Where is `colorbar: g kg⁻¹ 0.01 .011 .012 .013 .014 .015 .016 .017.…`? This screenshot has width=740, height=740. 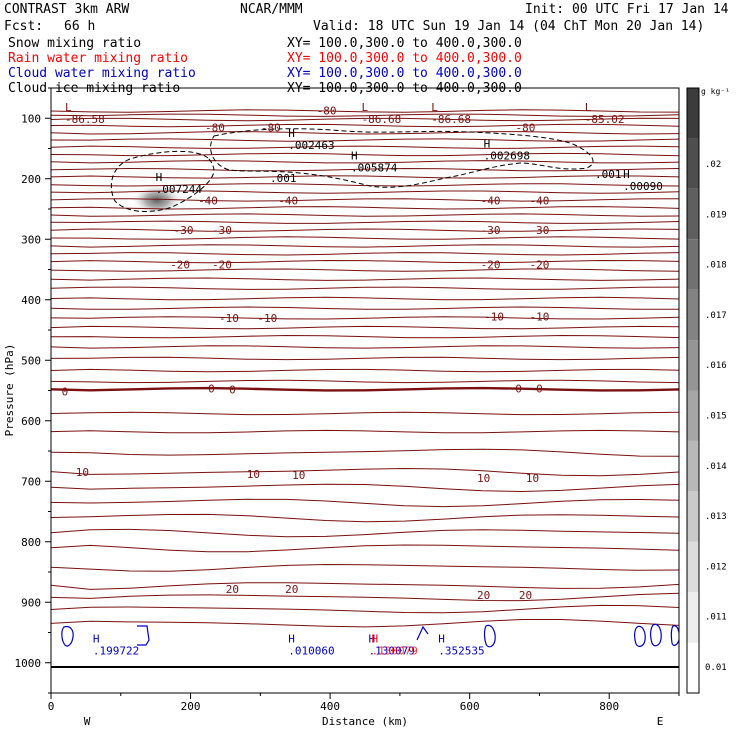
colorbar: g kg⁻¹ 0.01 .011 .012 .013 .014 .015 .016 .017.… is located at coordinates (708, 390).